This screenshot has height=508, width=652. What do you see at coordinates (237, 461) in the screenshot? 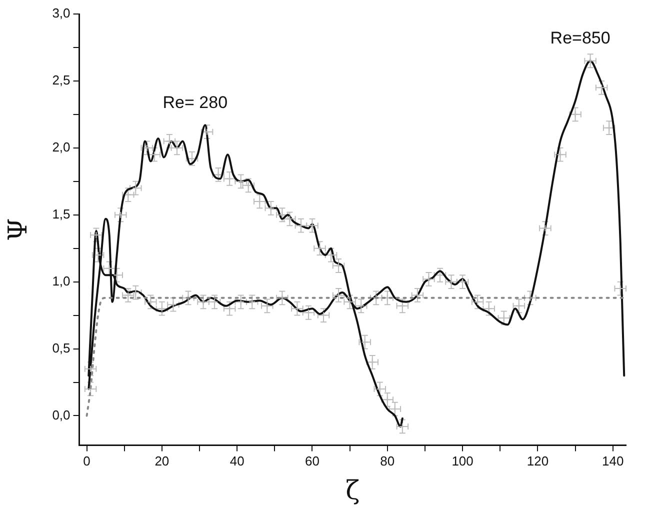
I see `x-tick-label: 40` at bounding box center [237, 461].